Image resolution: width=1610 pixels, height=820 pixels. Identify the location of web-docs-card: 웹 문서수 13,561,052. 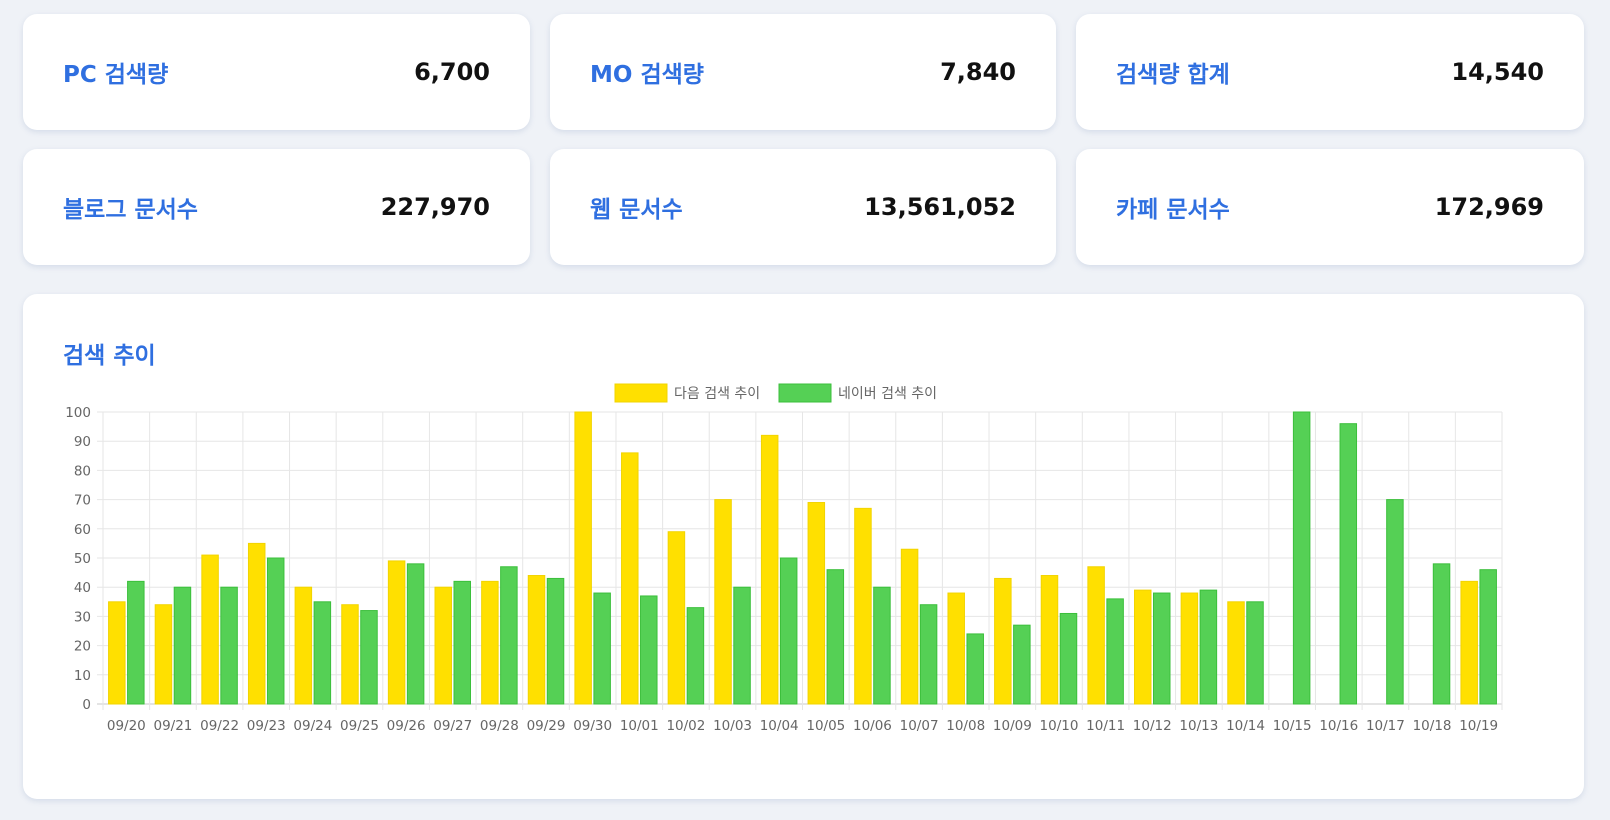
(803, 207).